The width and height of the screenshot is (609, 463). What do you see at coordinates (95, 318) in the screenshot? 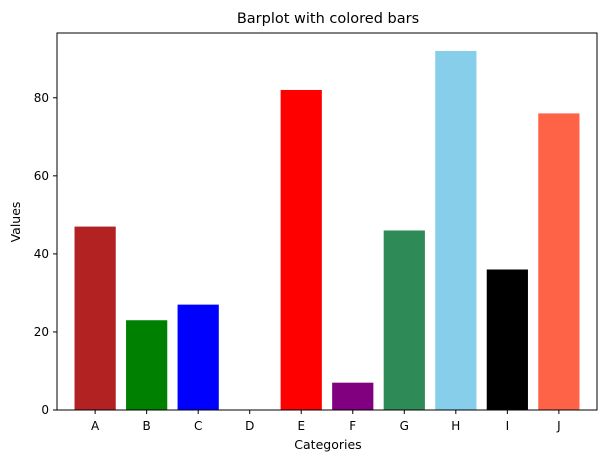
I see `bar-a` at bounding box center [95, 318].